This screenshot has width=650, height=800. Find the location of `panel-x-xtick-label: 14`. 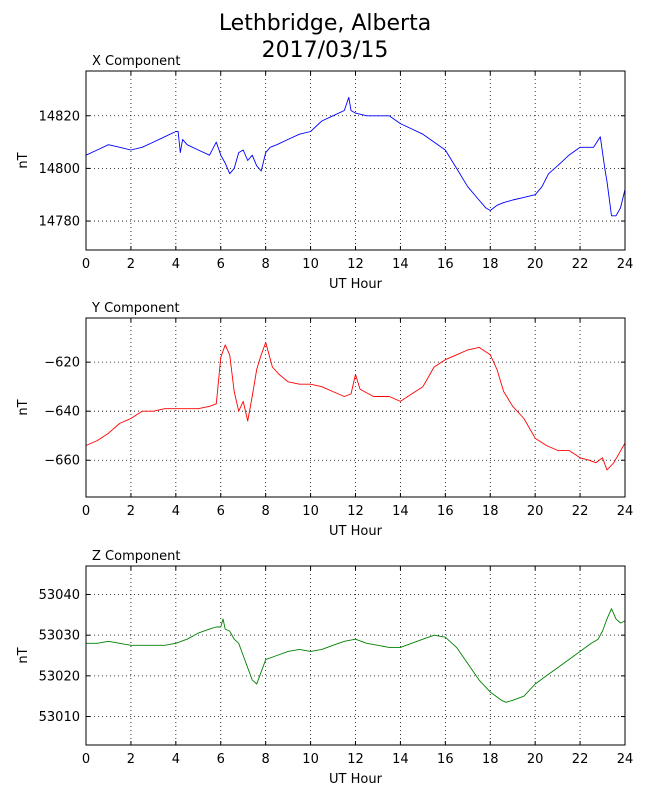

panel-x-xtick-label: 14 is located at coordinates (400, 264).